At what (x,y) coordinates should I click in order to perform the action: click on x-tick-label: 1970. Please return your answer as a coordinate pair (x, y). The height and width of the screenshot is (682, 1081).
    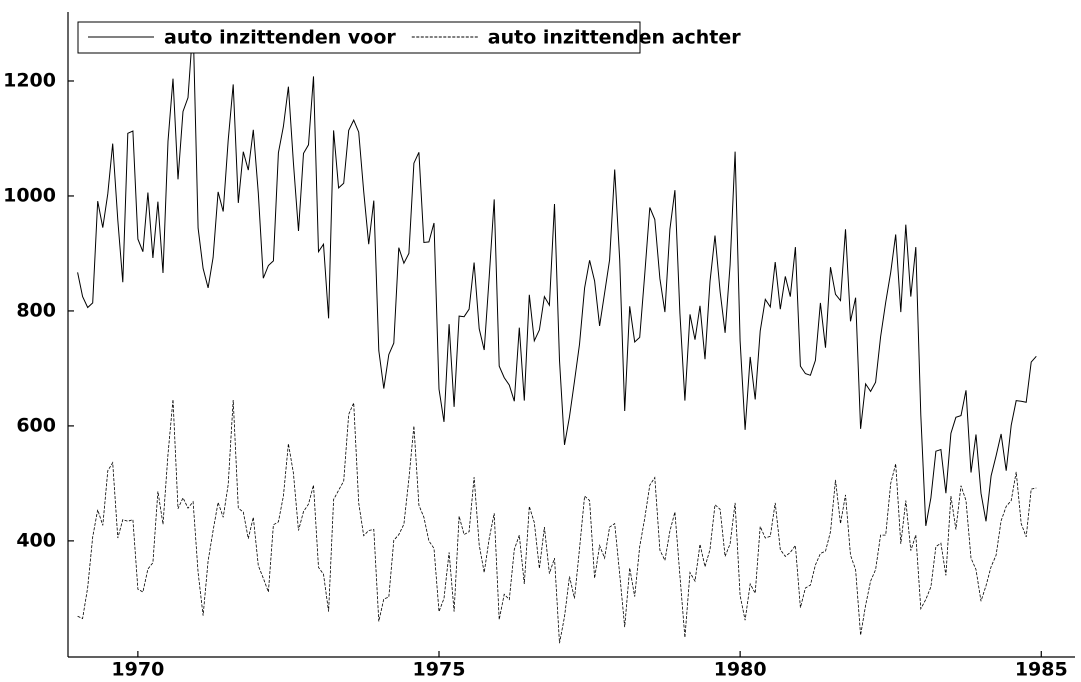
    Looking at the image, I should click on (137, 670).